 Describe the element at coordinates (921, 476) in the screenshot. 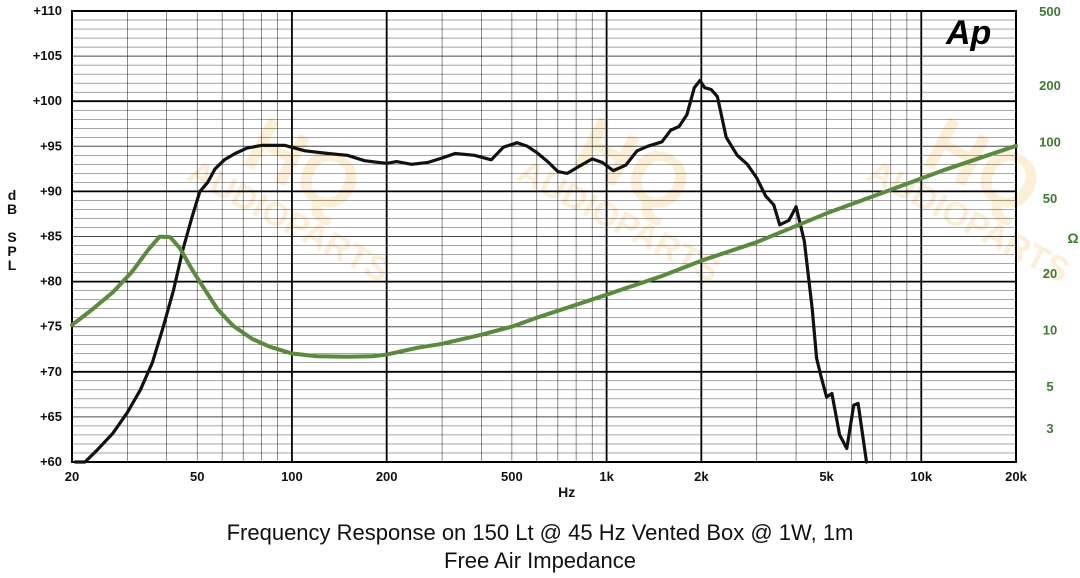

I see `x-tick: 10k` at that location.